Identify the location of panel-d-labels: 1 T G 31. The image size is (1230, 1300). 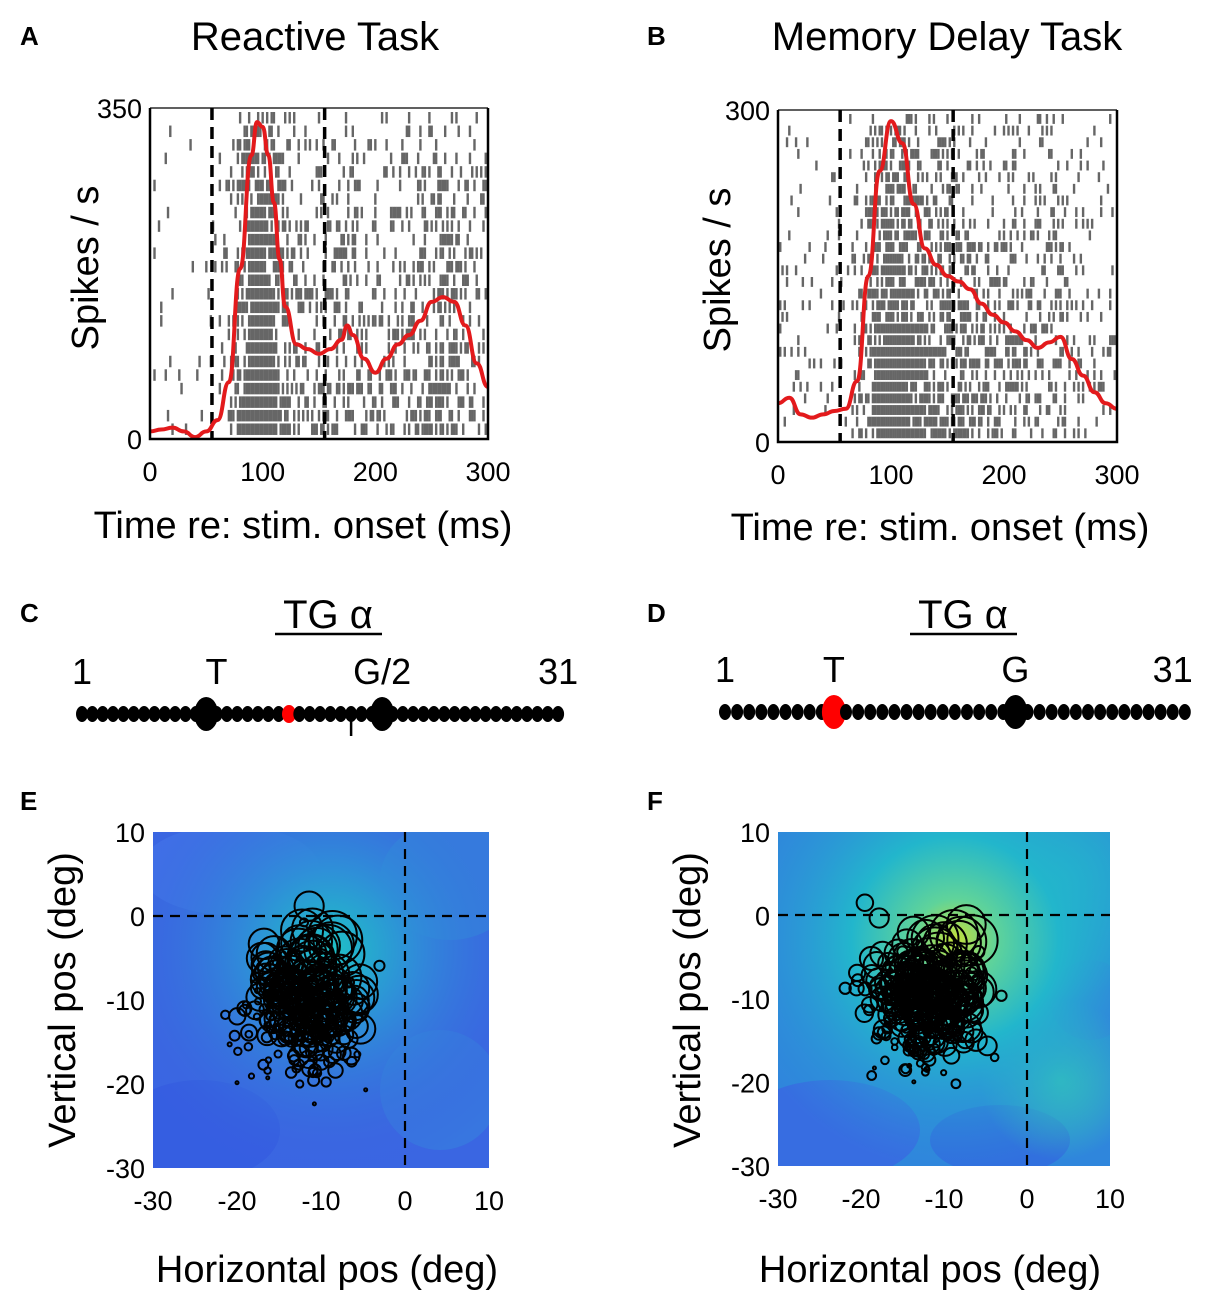
(954, 669).